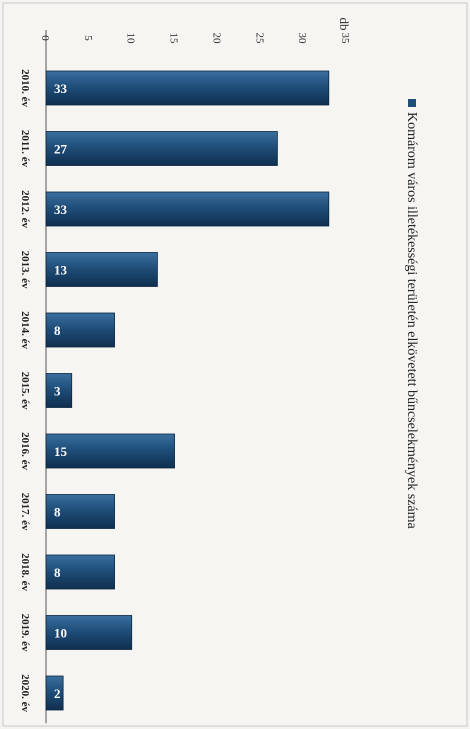  What do you see at coordinates (302, 39) in the screenshot?
I see `tick-label: 30` at bounding box center [302, 39].